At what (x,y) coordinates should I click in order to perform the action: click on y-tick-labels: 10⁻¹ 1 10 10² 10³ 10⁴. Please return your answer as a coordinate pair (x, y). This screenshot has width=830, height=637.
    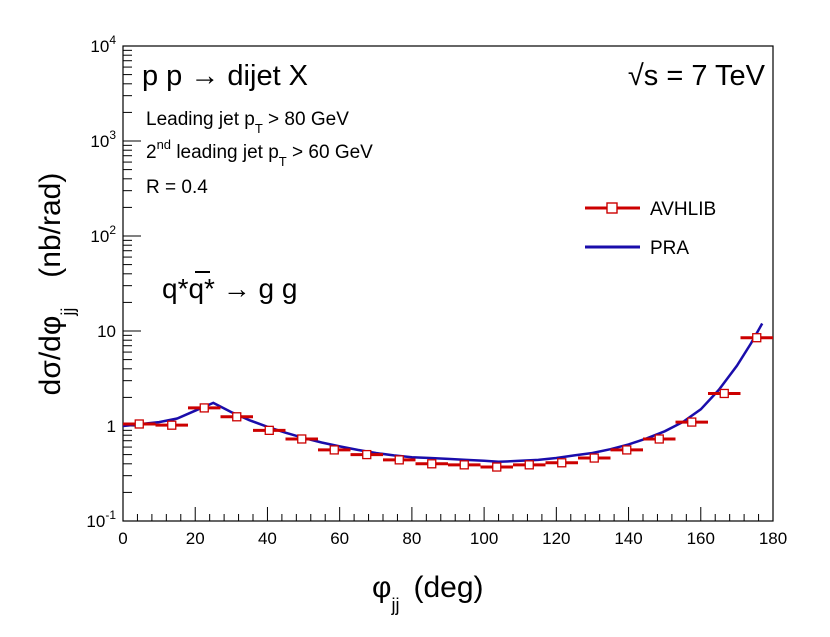
    Looking at the image, I should click on (101, 282).